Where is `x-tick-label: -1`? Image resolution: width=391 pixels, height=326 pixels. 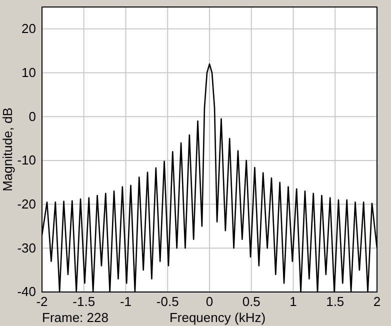 x-tick-label: -1 is located at coordinates (126, 302).